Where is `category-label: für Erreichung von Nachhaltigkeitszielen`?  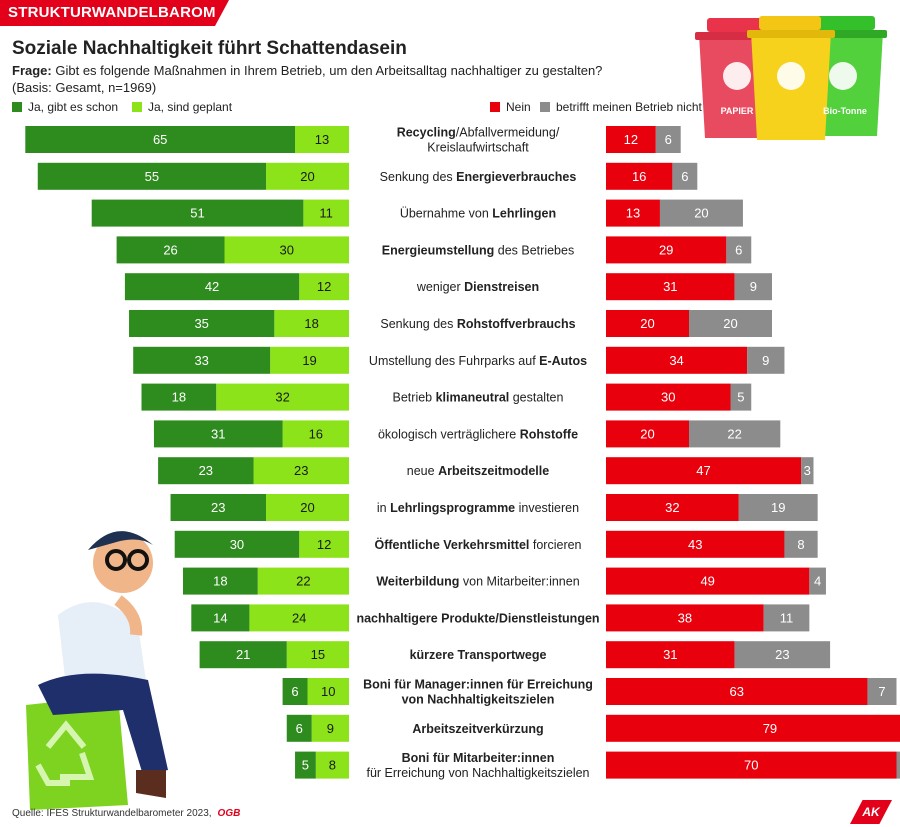 category-label: für Erreichung von Nachhaltigkeitszielen is located at coordinates (477, 773).